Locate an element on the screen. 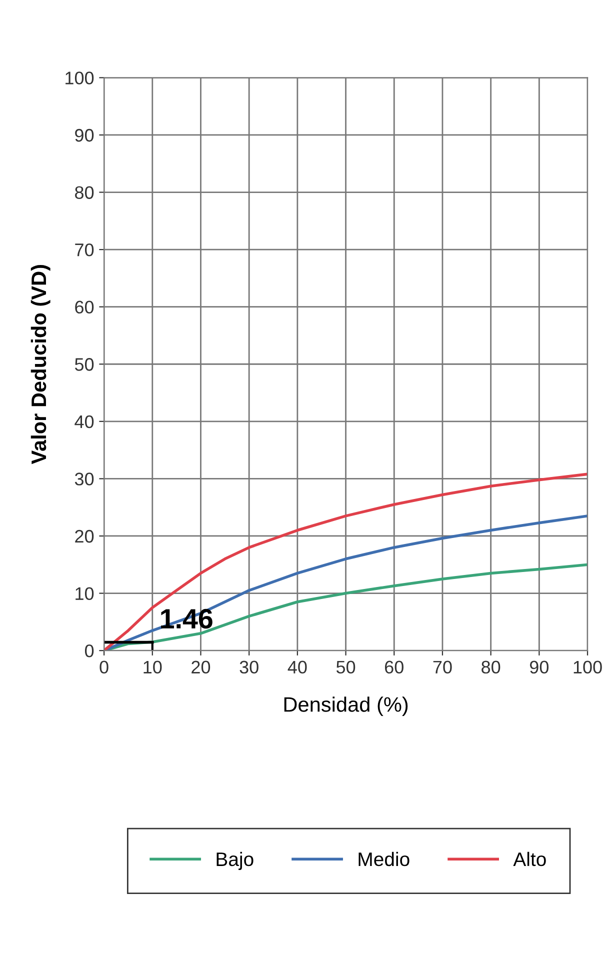  legend-label: Medio is located at coordinates (384, 859).